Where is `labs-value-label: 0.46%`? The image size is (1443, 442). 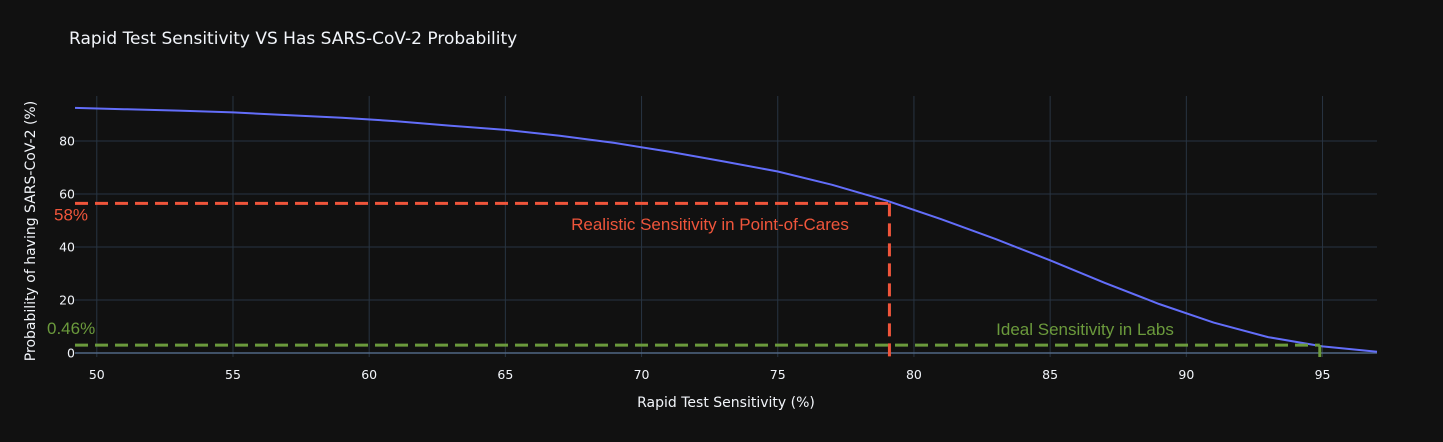
labs-value-label: 0.46% is located at coordinates (71, 328).